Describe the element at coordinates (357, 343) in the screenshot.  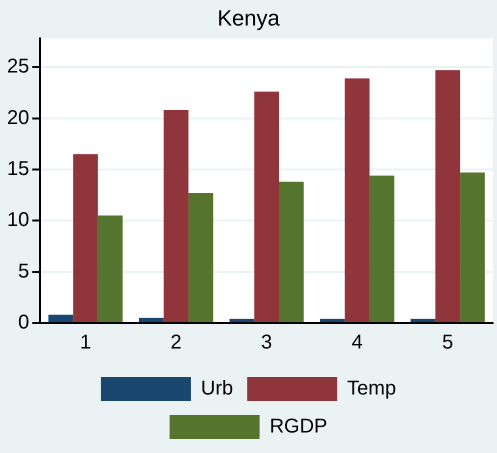
I see `x-tick-label: 4` at that location.